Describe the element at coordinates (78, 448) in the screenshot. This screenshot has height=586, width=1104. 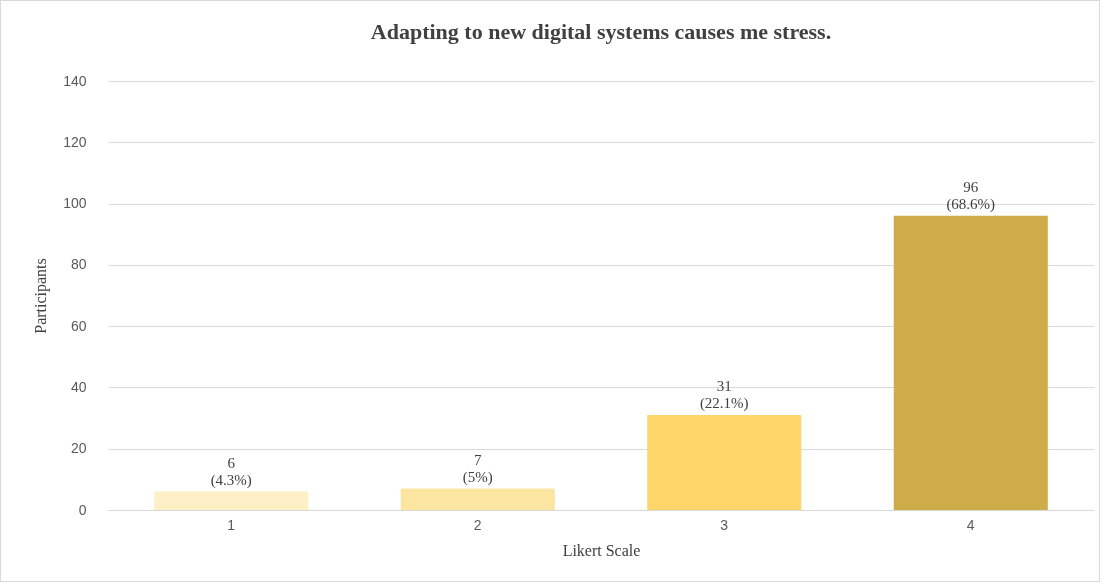
I see `y-tick-label: 20` at that location.